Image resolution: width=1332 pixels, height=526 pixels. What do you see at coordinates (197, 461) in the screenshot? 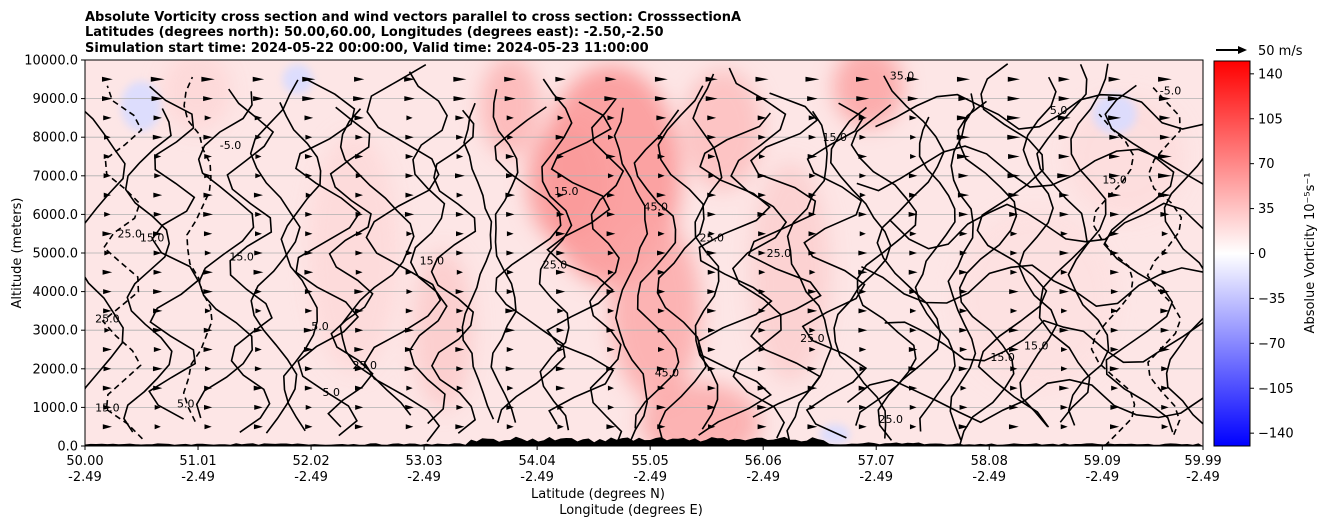
I see `x-tick-label-lat-1: 51.01` at bounding box center [197, 461].